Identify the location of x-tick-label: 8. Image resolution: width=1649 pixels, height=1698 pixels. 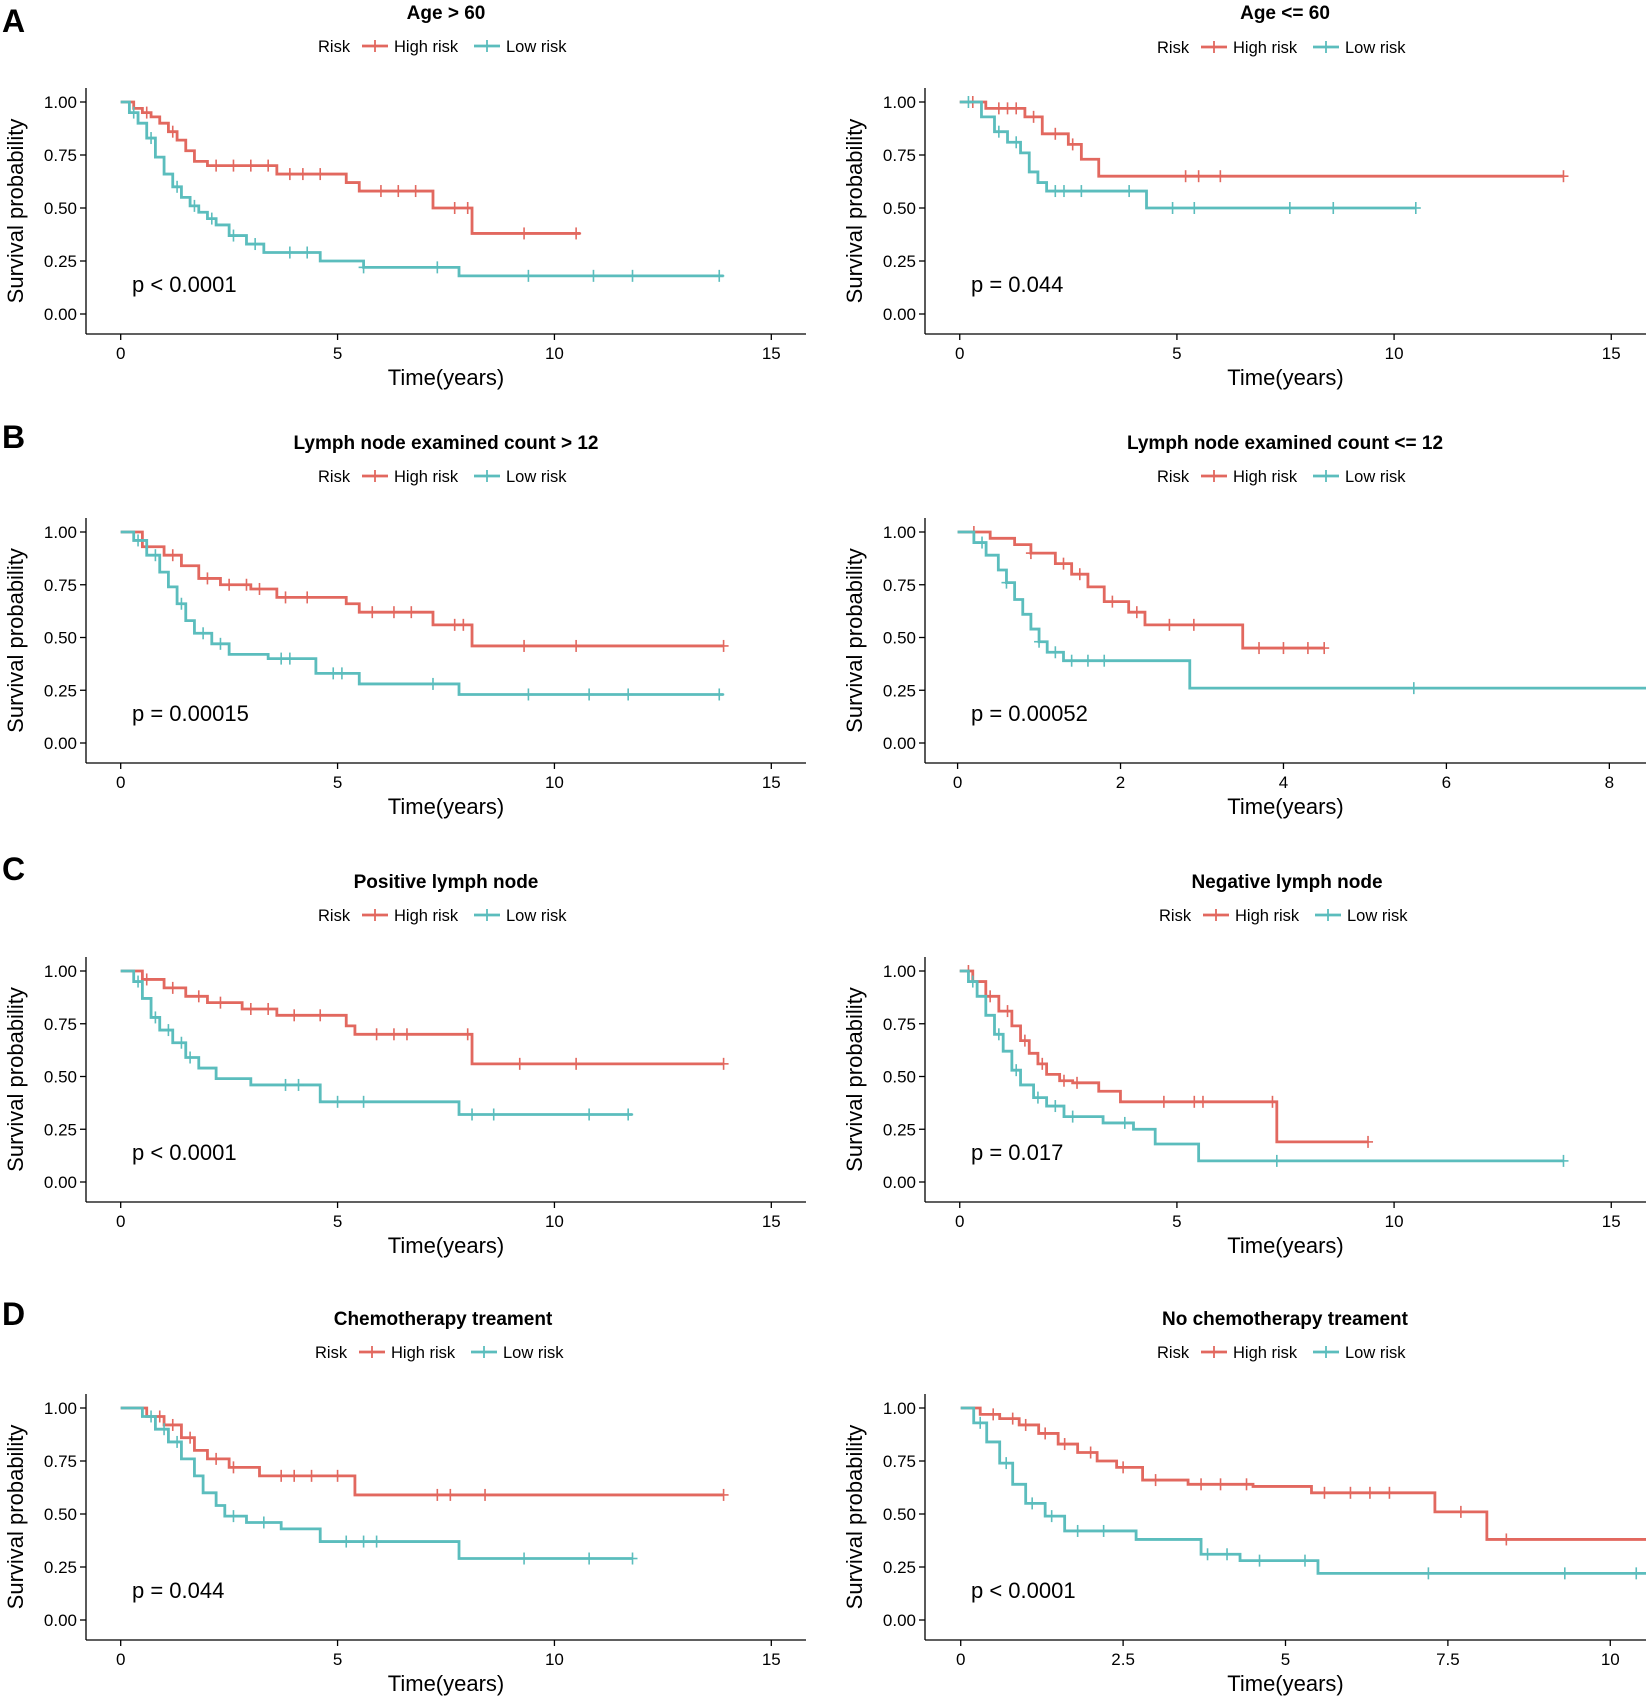
(1609, 782).